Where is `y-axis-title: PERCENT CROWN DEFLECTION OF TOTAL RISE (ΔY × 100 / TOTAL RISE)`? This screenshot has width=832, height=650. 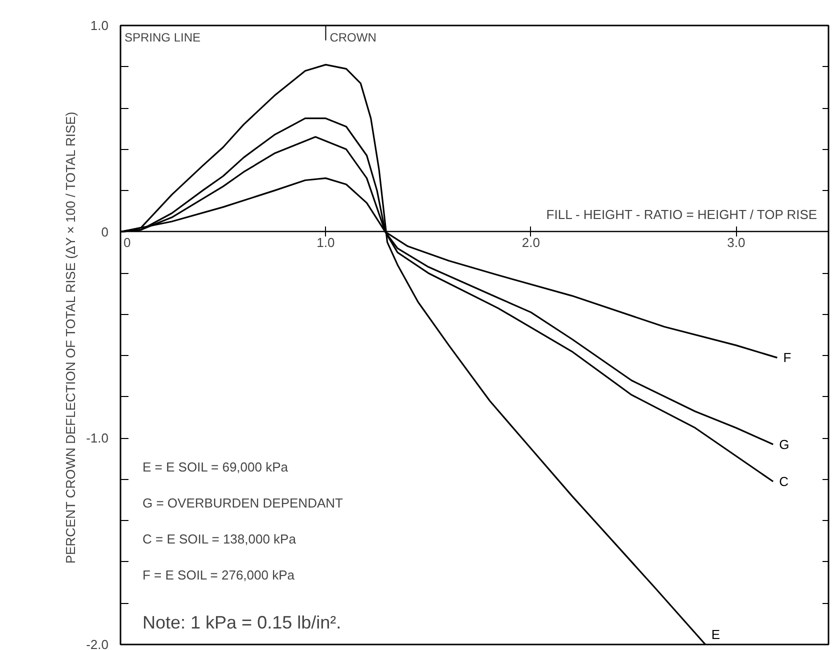
y-axis-title: PERCENT CROWN DEFLECTION OF TOTAL RISE (ΔY × 100 / TOTAL RISE) is located at coordinates (70, 338).